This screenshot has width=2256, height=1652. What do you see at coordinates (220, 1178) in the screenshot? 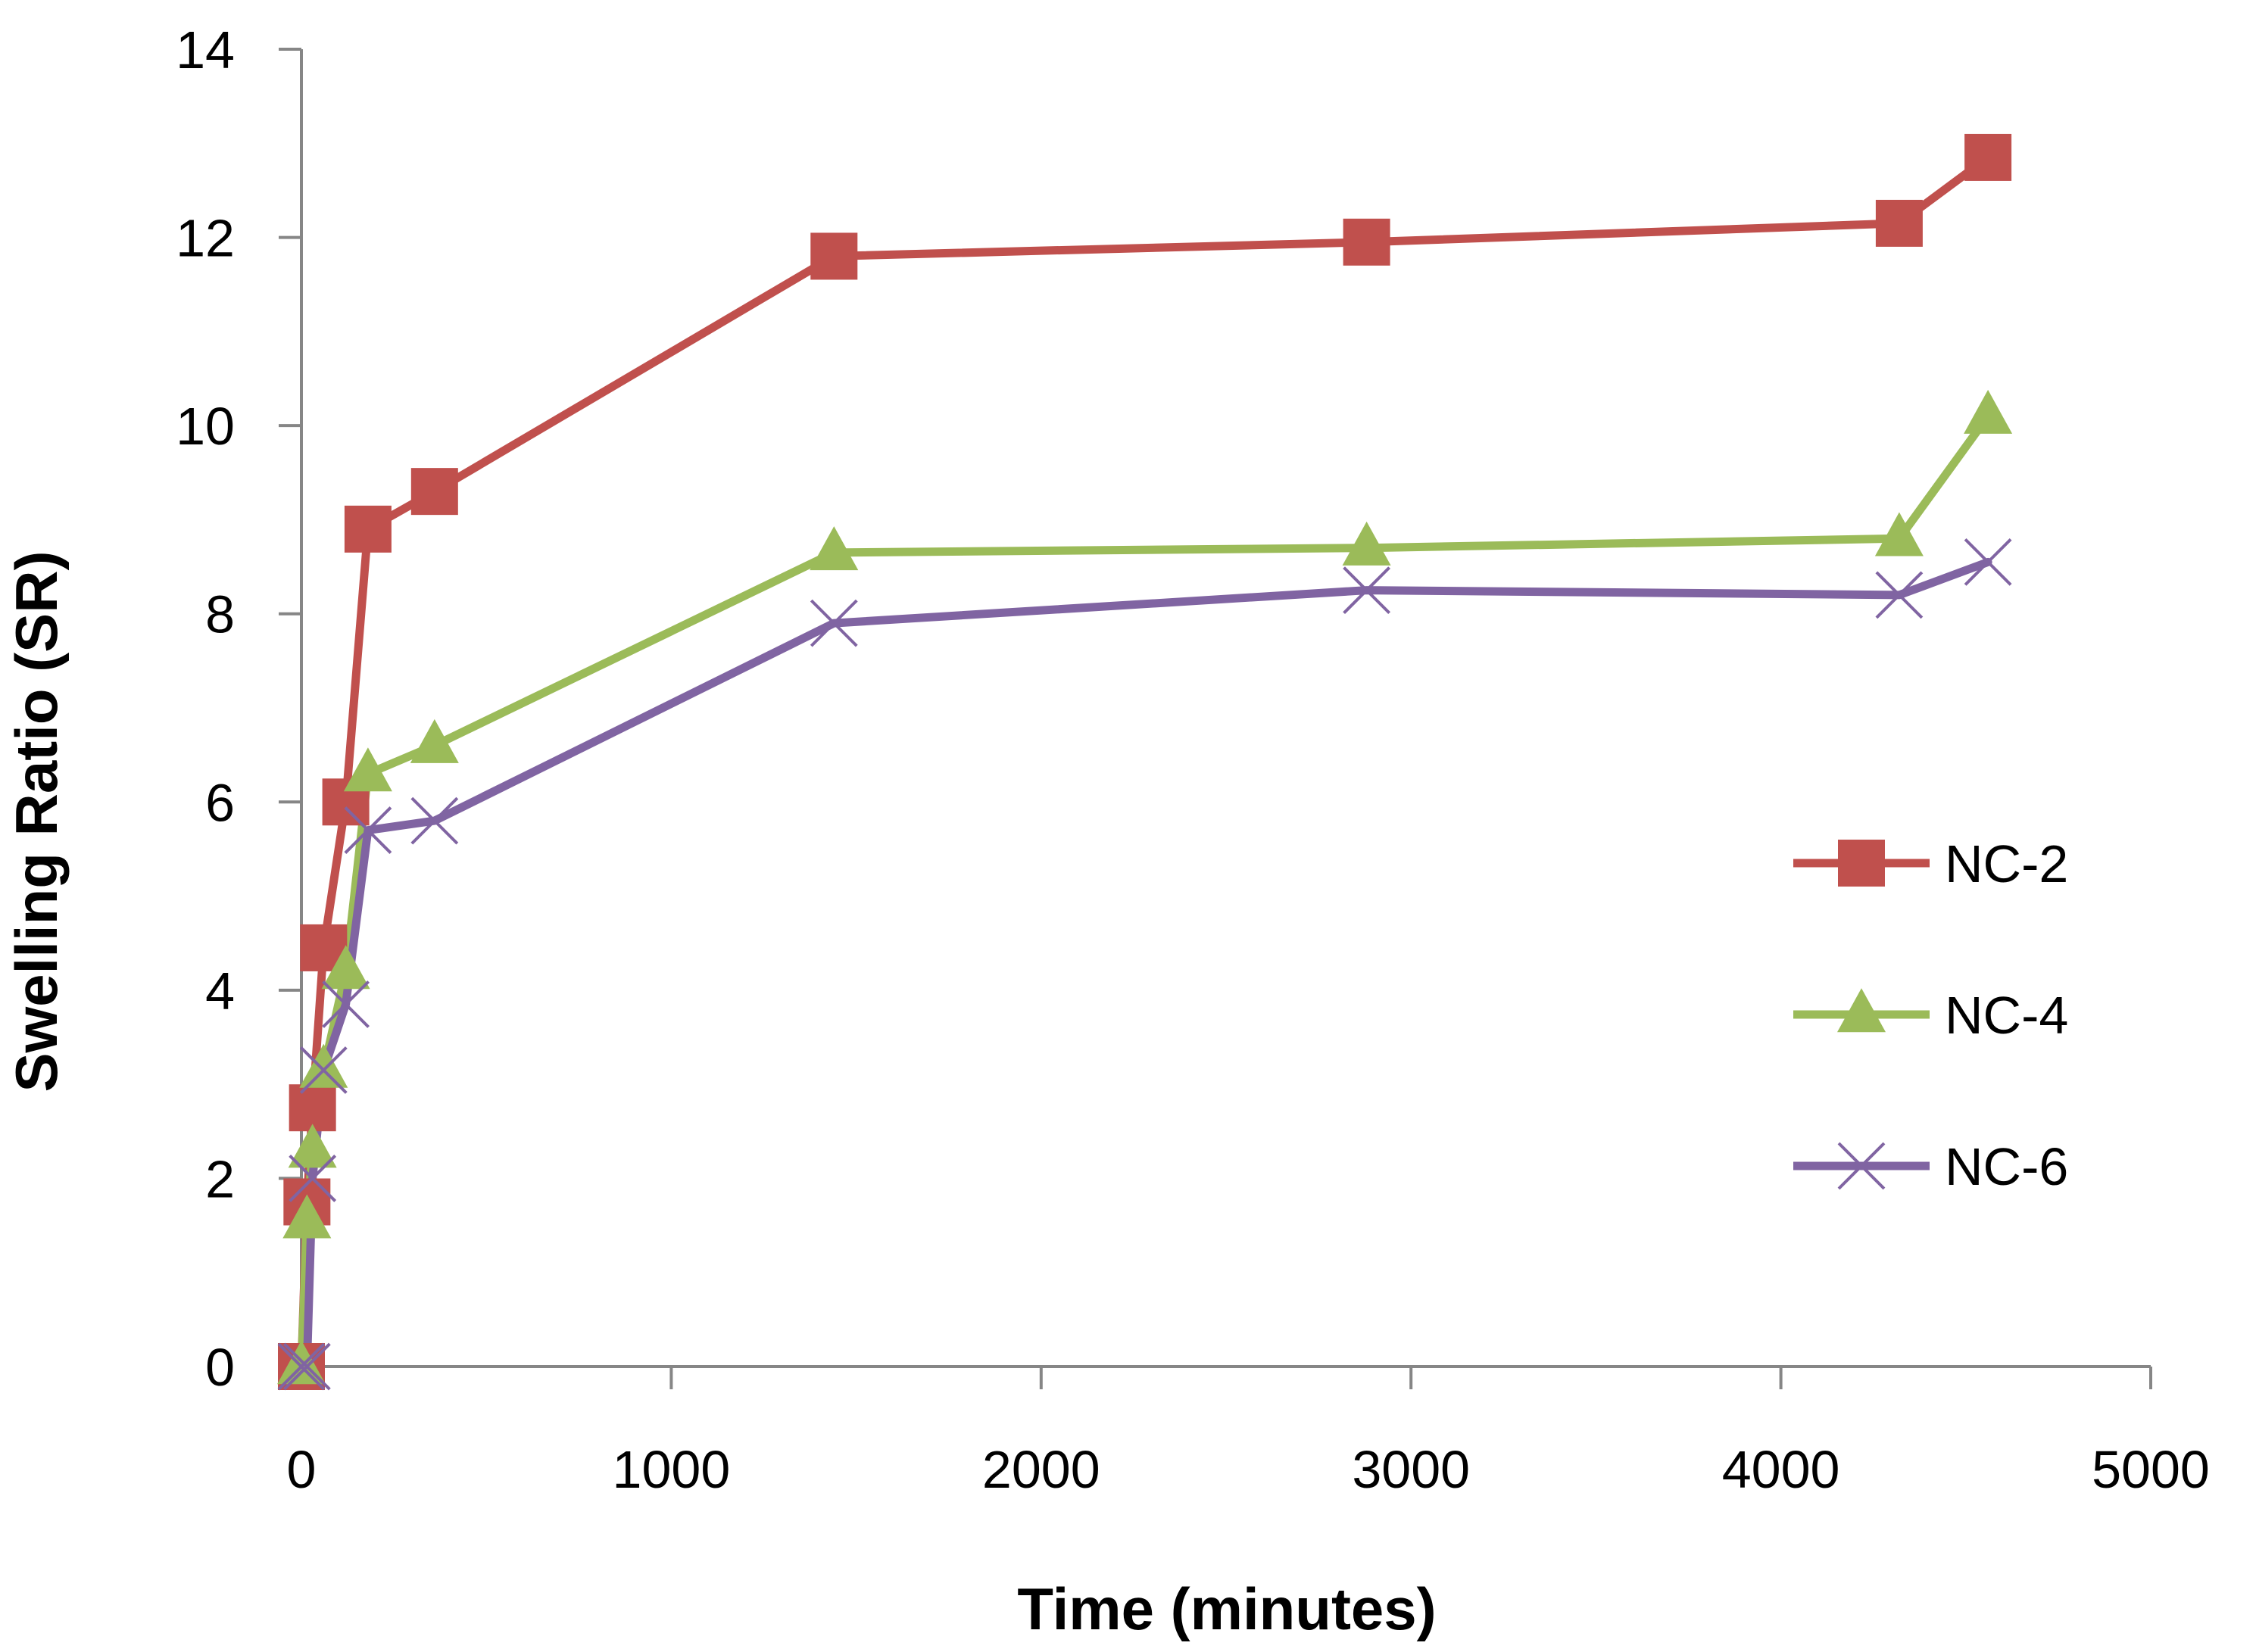
I see `y-tick-label: 2` at bounding box center [220, 1178].